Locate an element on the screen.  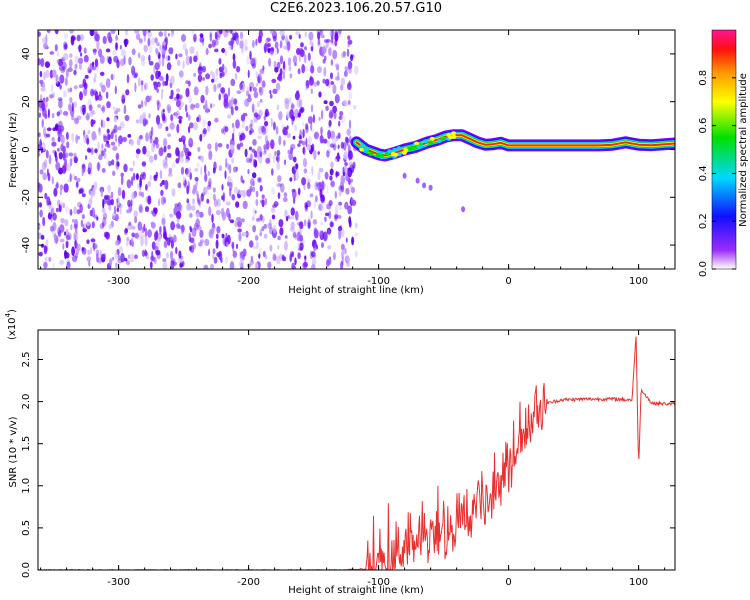
colorbar-gradient is located at coordinates (724, 149).